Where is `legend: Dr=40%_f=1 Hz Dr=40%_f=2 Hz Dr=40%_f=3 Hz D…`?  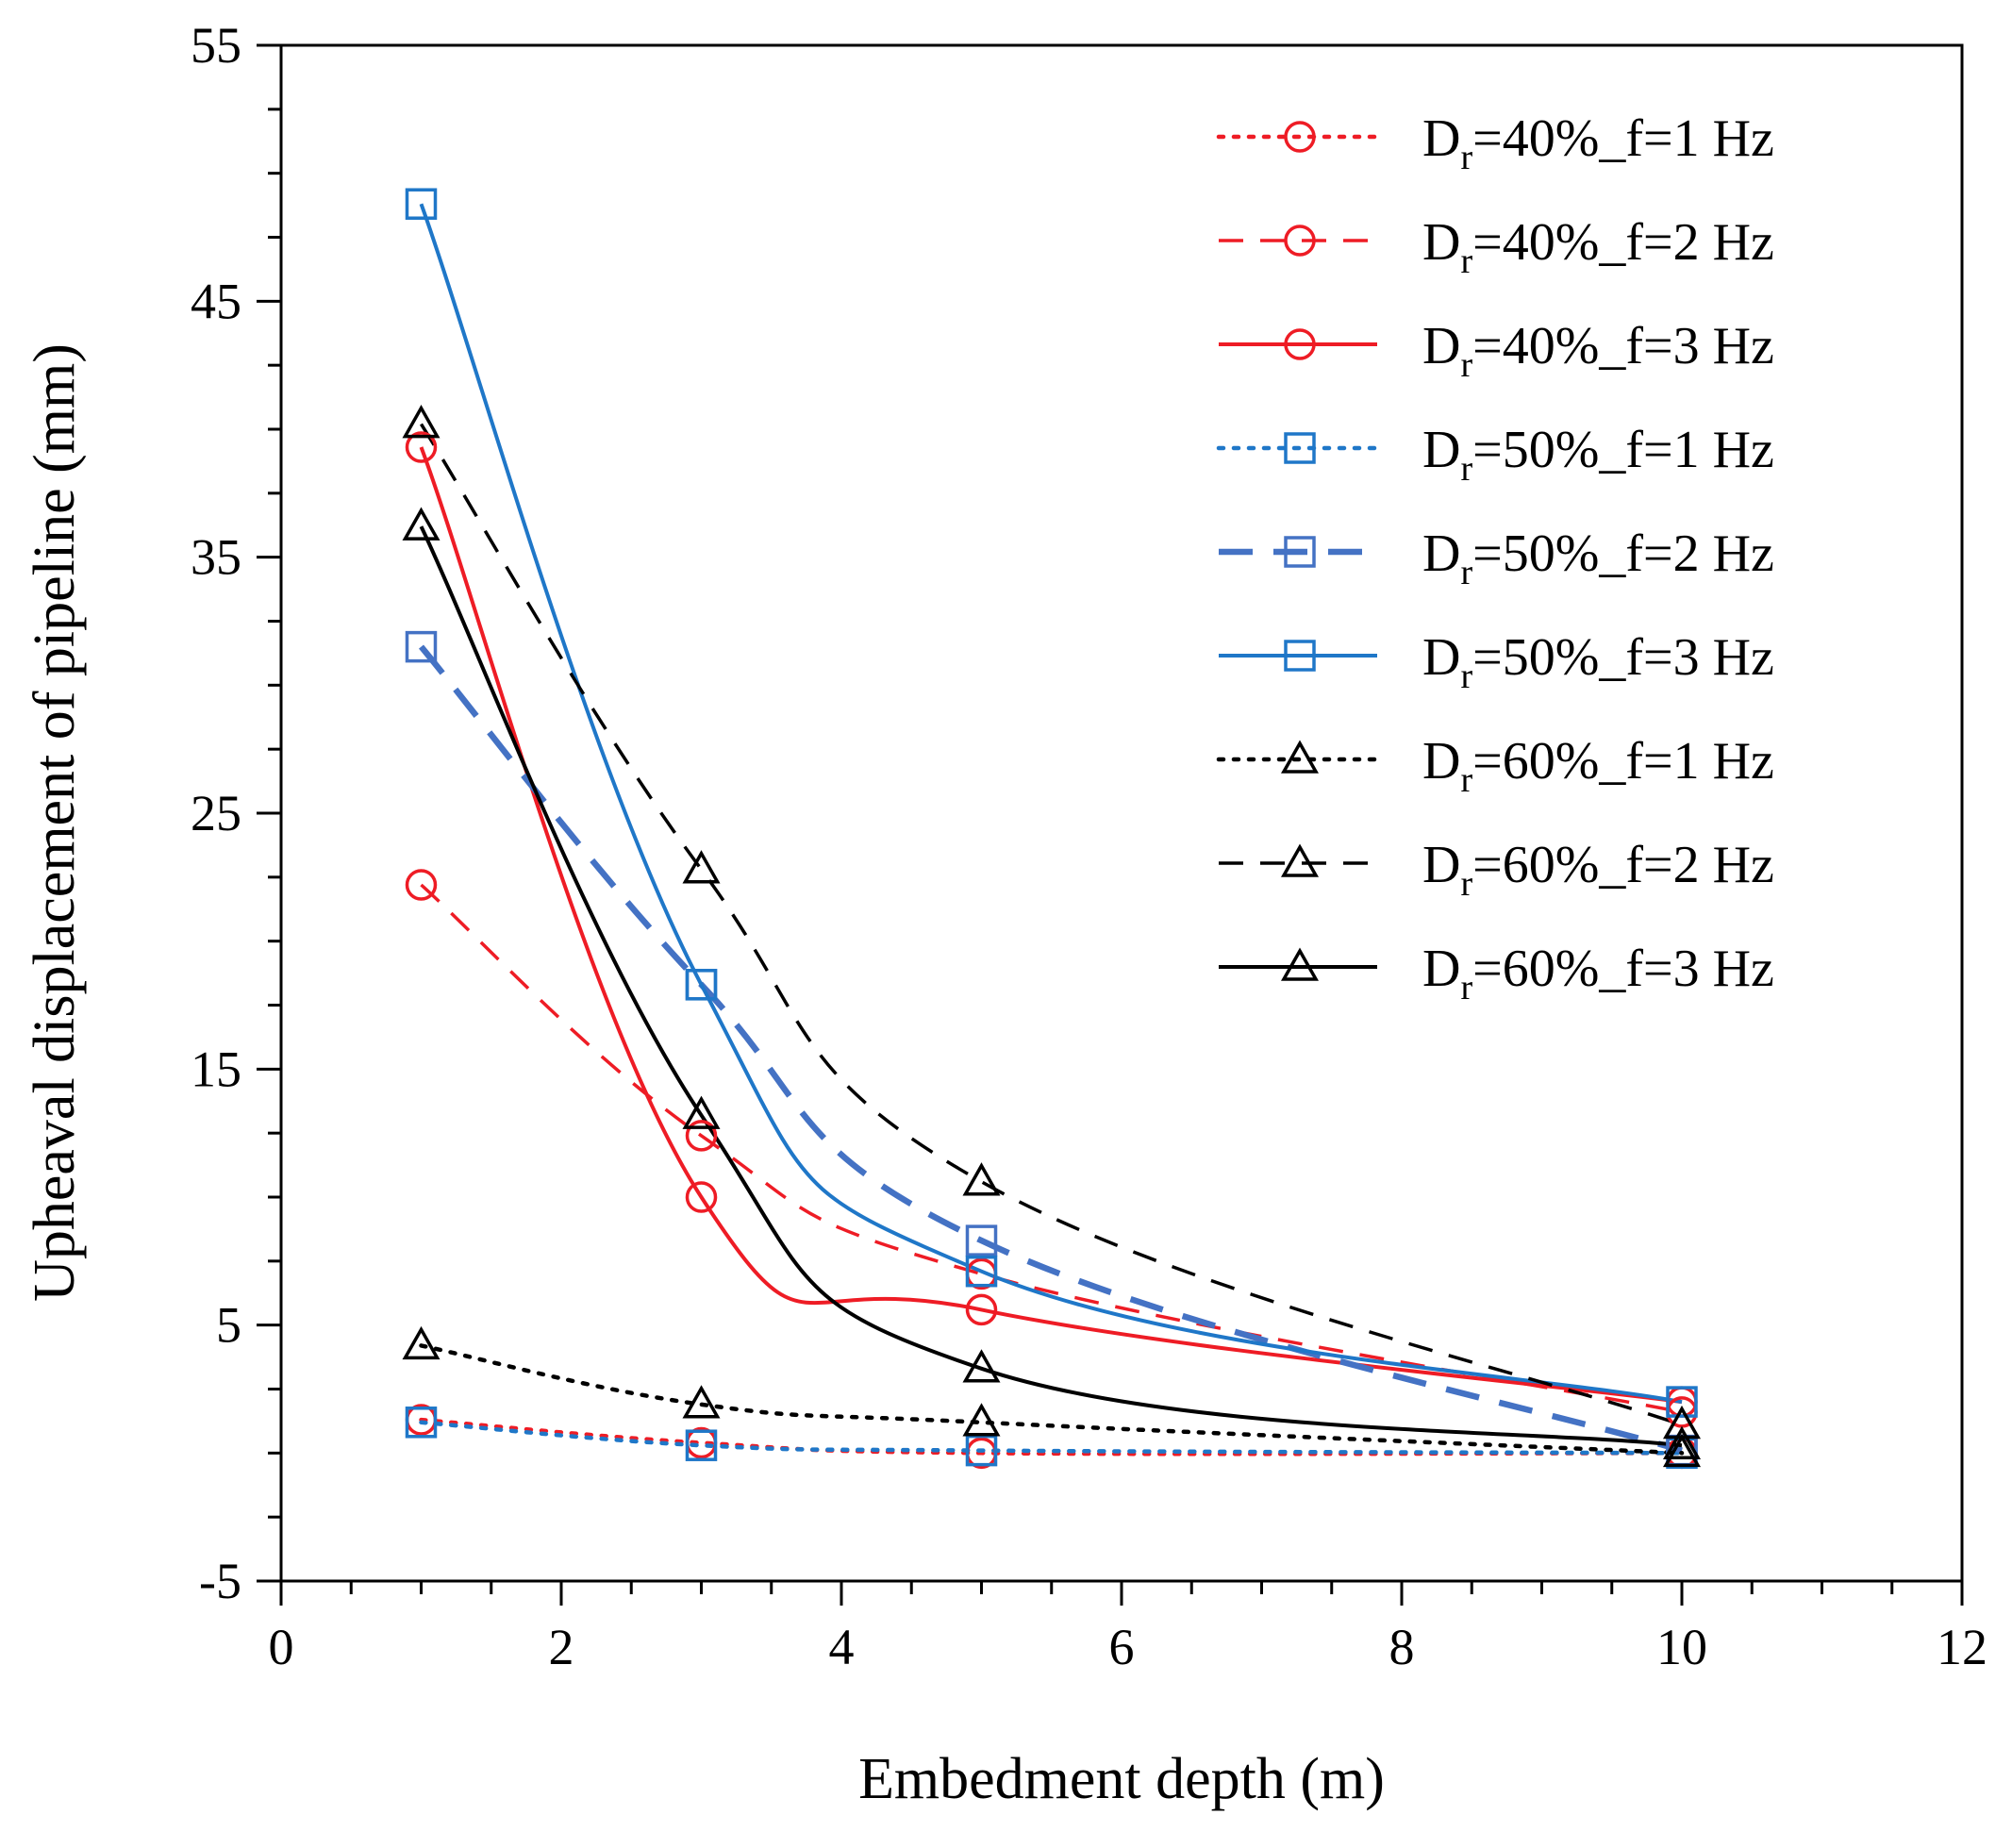 legend: Dr=40%_f=1 Hz Dr=40%_f=2 Hz Dr=40%_f=3 Hz D… is located at coordinates (1495, 558).